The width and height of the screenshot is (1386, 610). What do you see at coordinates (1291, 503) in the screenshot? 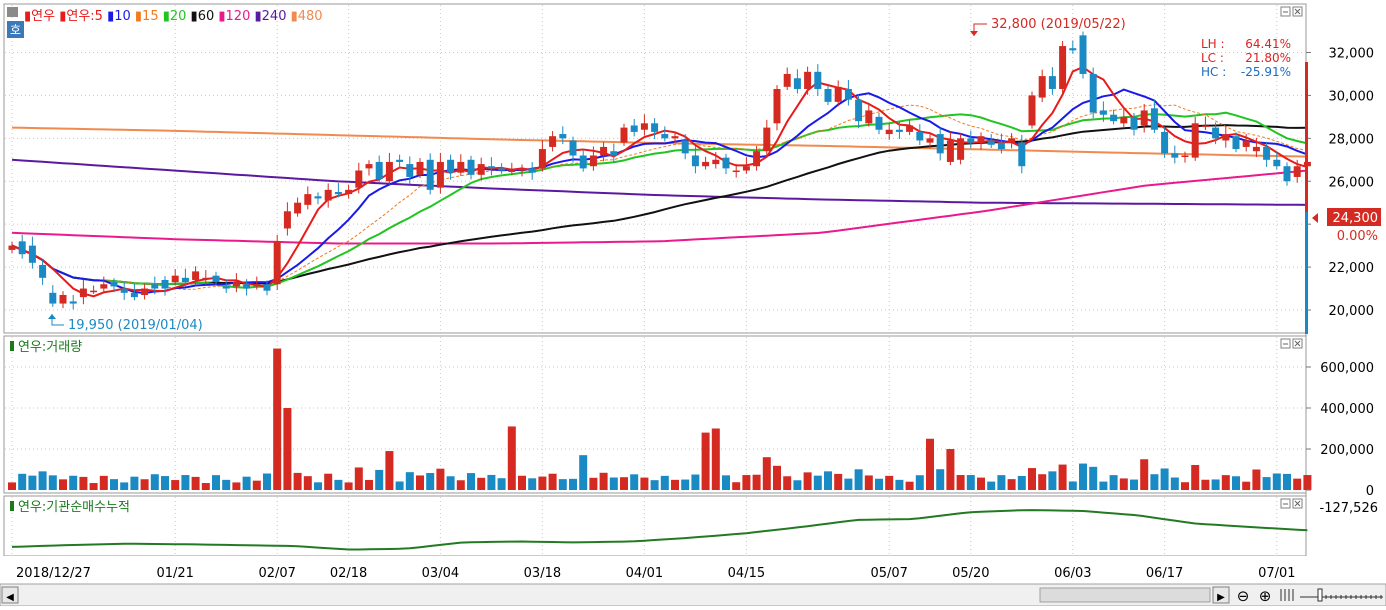
I see `inst-pane-buttons` at bounding box center [1291, 503].